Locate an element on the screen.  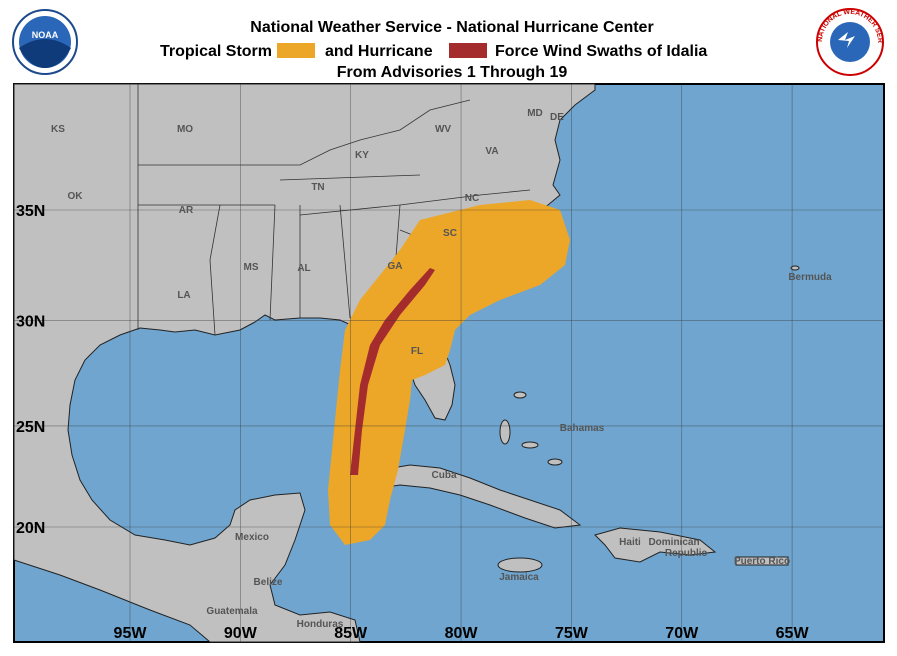
legend-swatch-hurricane is located at coordinates (468, 50).